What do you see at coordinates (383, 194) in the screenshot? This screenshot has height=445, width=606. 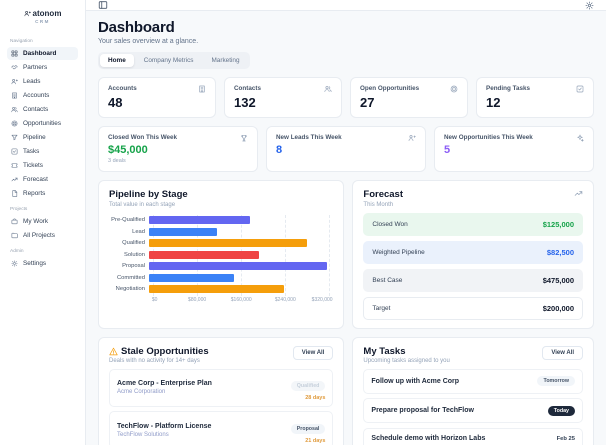 I see `forecast-title: Forecast` at bounding box center [383, 194].